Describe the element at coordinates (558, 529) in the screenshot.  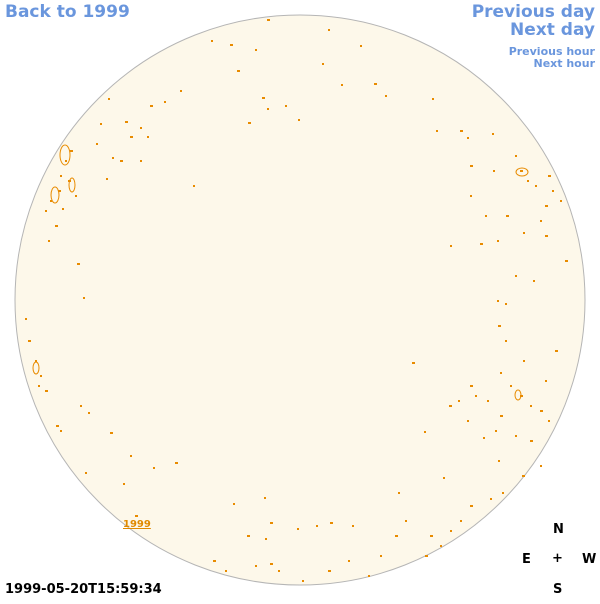
I see `compass-north: N` at that location.